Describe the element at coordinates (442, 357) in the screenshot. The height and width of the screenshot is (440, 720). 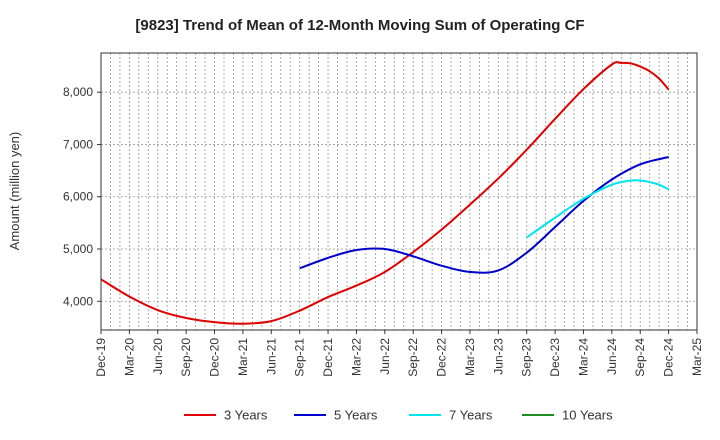
I see `x-tick-label: Dec-22` at that location.